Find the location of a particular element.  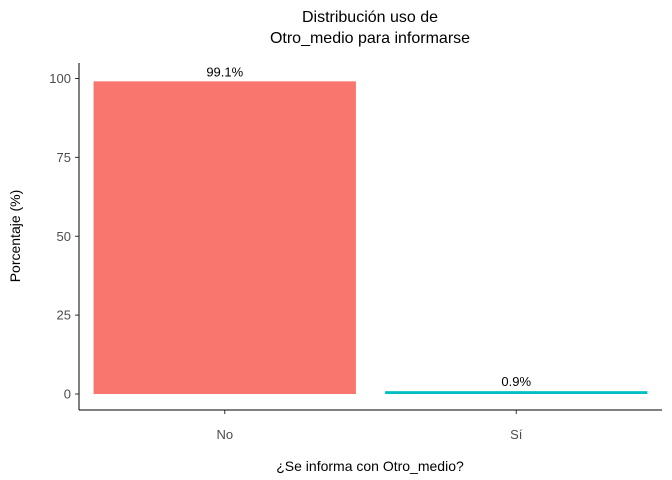

x-tick-label: Sí is located at coordinates (516, 434).